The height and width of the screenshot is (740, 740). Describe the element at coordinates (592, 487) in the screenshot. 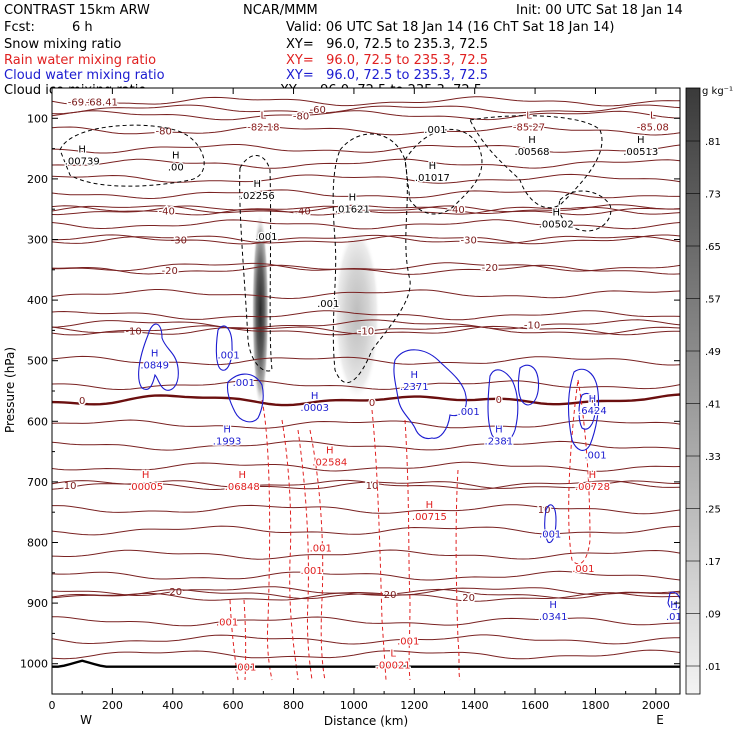

I see `extremum-value: .00728` at that location.